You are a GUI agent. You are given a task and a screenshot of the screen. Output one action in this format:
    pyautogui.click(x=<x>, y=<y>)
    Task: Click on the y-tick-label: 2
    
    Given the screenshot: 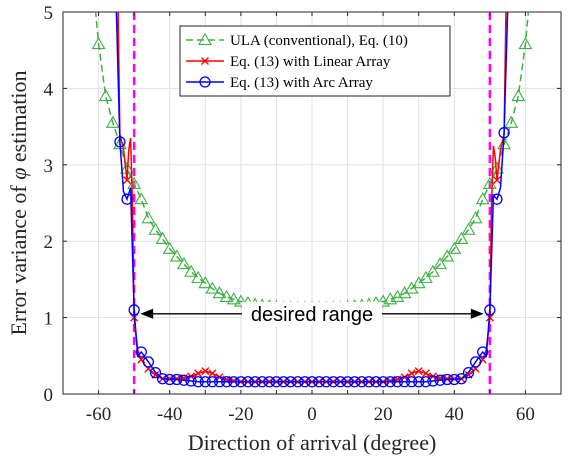 What is the action you would take?
    pyautogui.click(x=49, y=242)
    